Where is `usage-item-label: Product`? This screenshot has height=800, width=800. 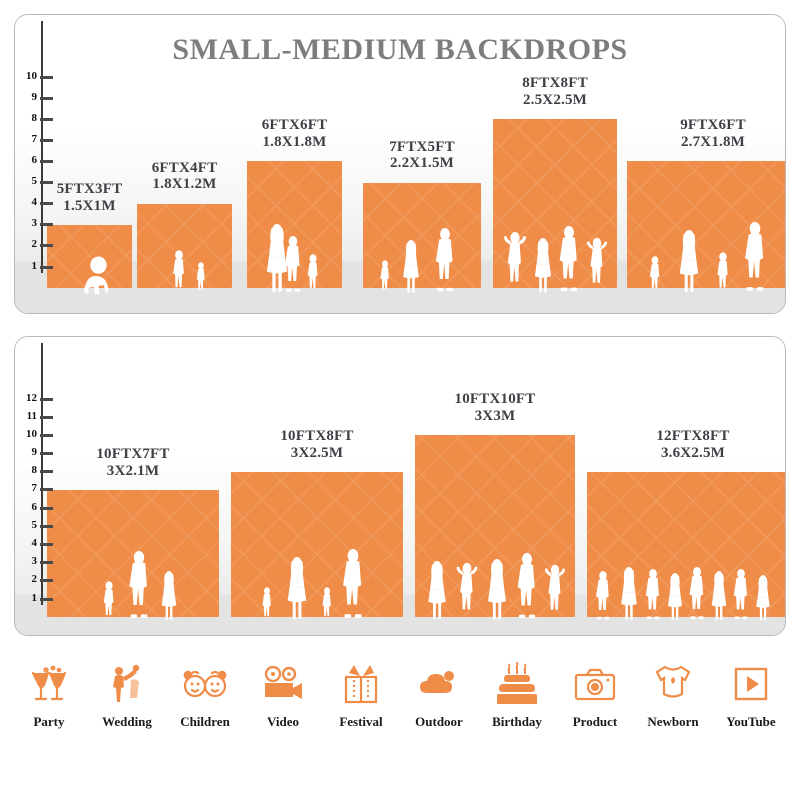
usage-item-label: Product is located at coordinates (595, 721).